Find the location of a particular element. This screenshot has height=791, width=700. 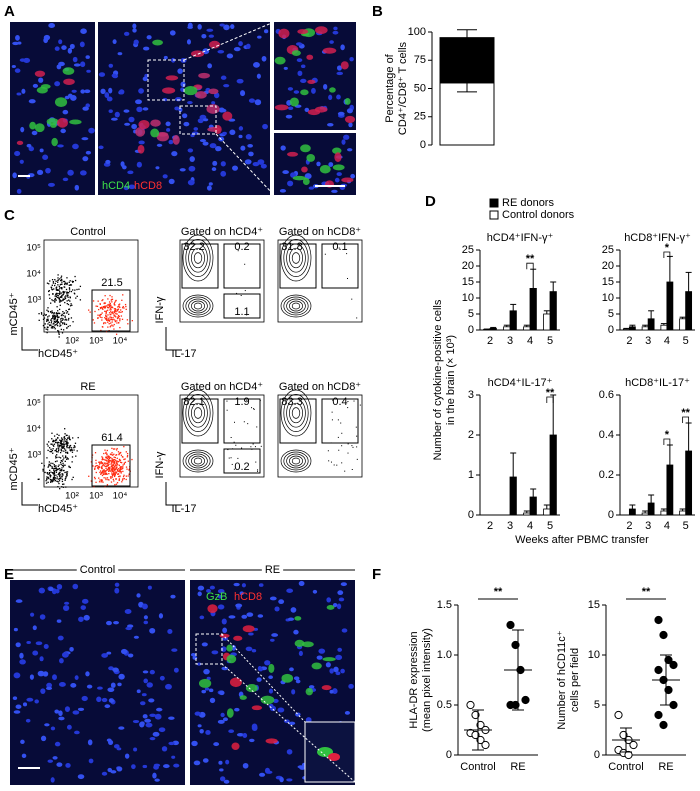

dot is located at coordinates (480, 740).